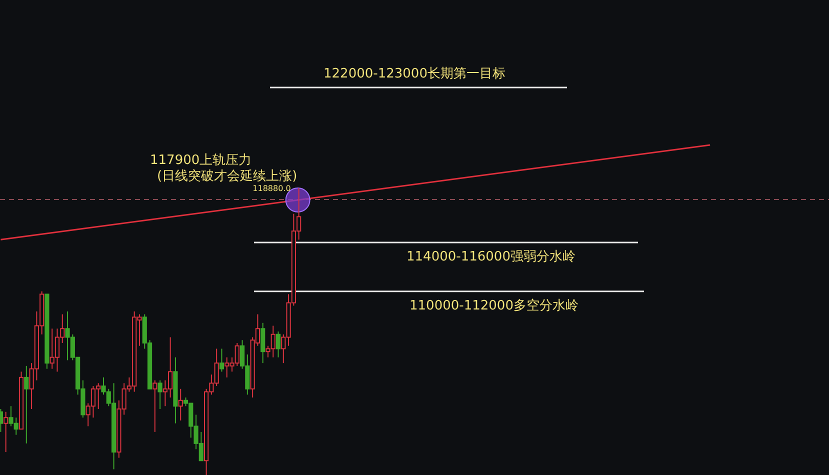 This screenshot has height=475, width=829. Describe the element at coordinates (227, 176) in the screenshot. I see `text: (日线突破才会延续上涨)` at that location.